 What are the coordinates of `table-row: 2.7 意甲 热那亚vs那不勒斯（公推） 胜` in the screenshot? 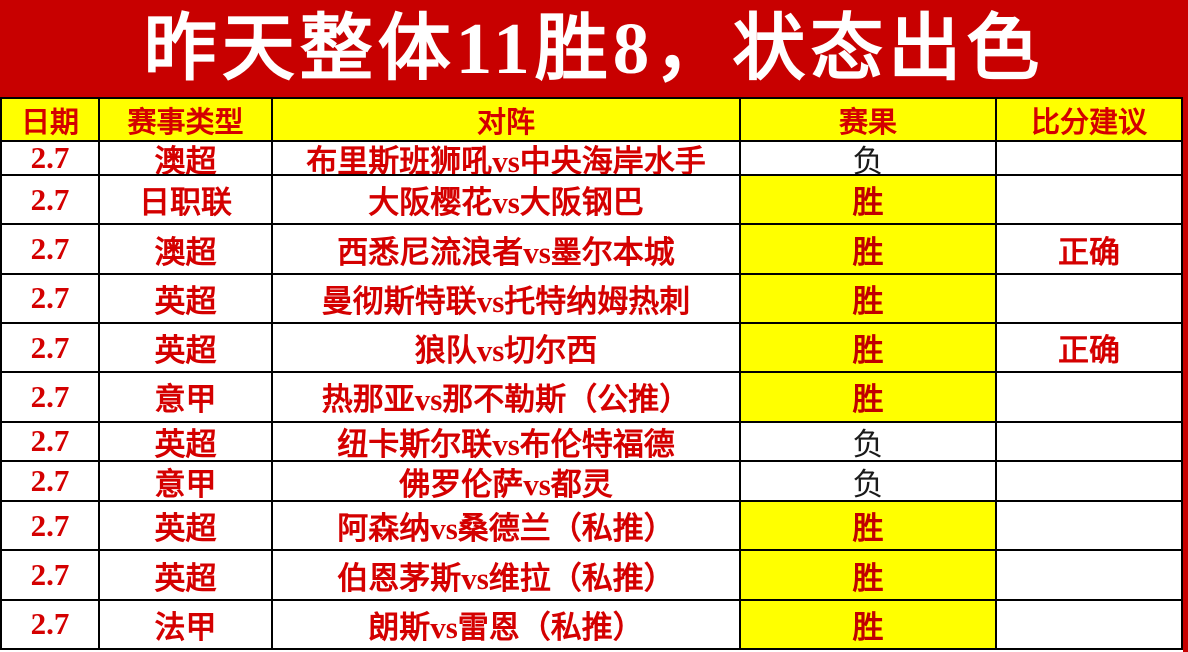 It's located at (591, 398).